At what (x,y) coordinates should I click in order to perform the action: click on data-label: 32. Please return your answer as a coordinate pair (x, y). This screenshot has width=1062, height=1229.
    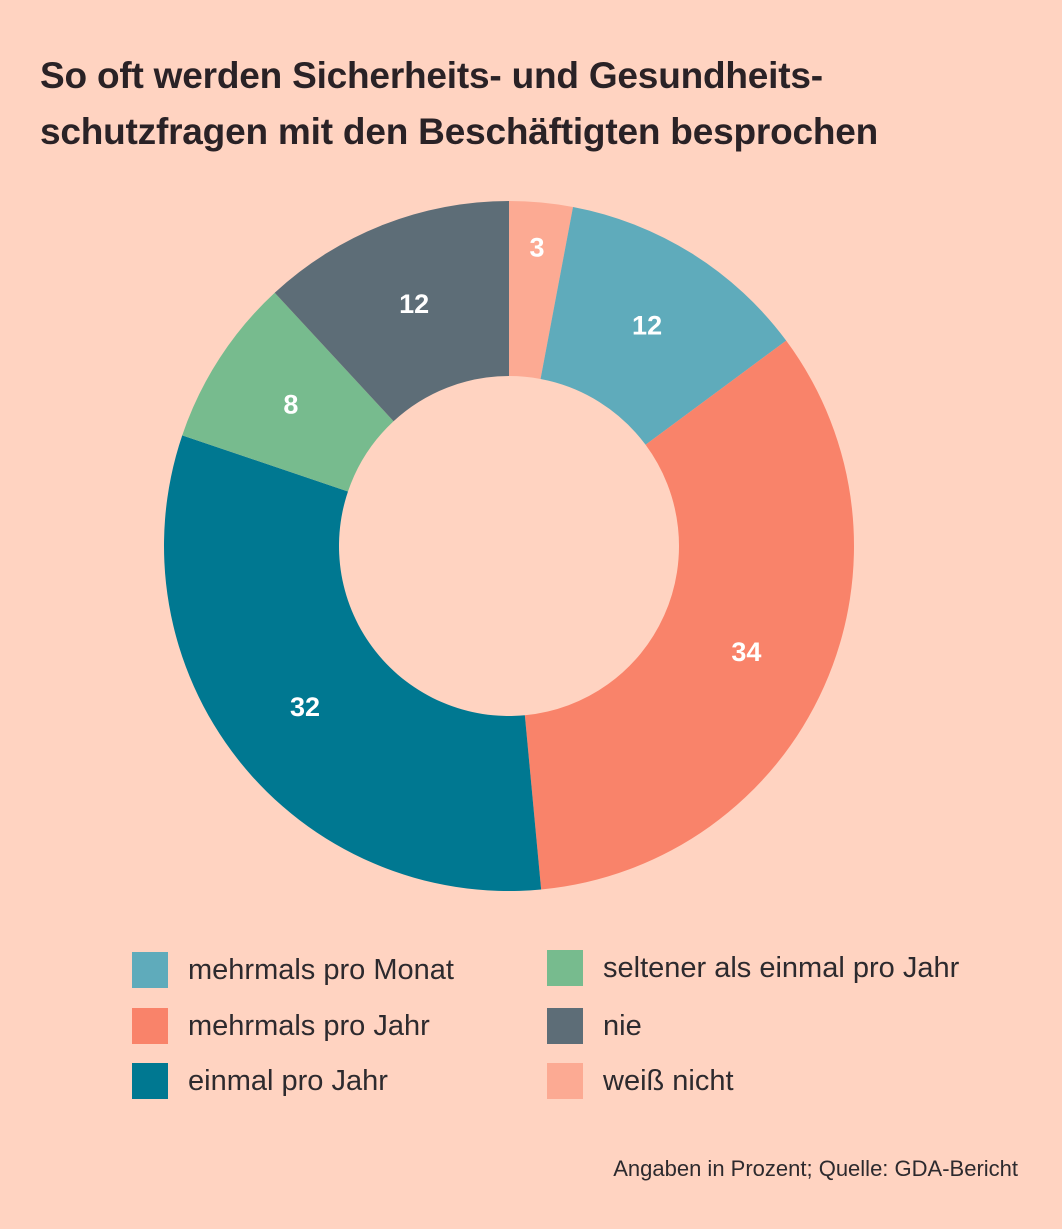
    Looking at the image, I should click on (305, 707).